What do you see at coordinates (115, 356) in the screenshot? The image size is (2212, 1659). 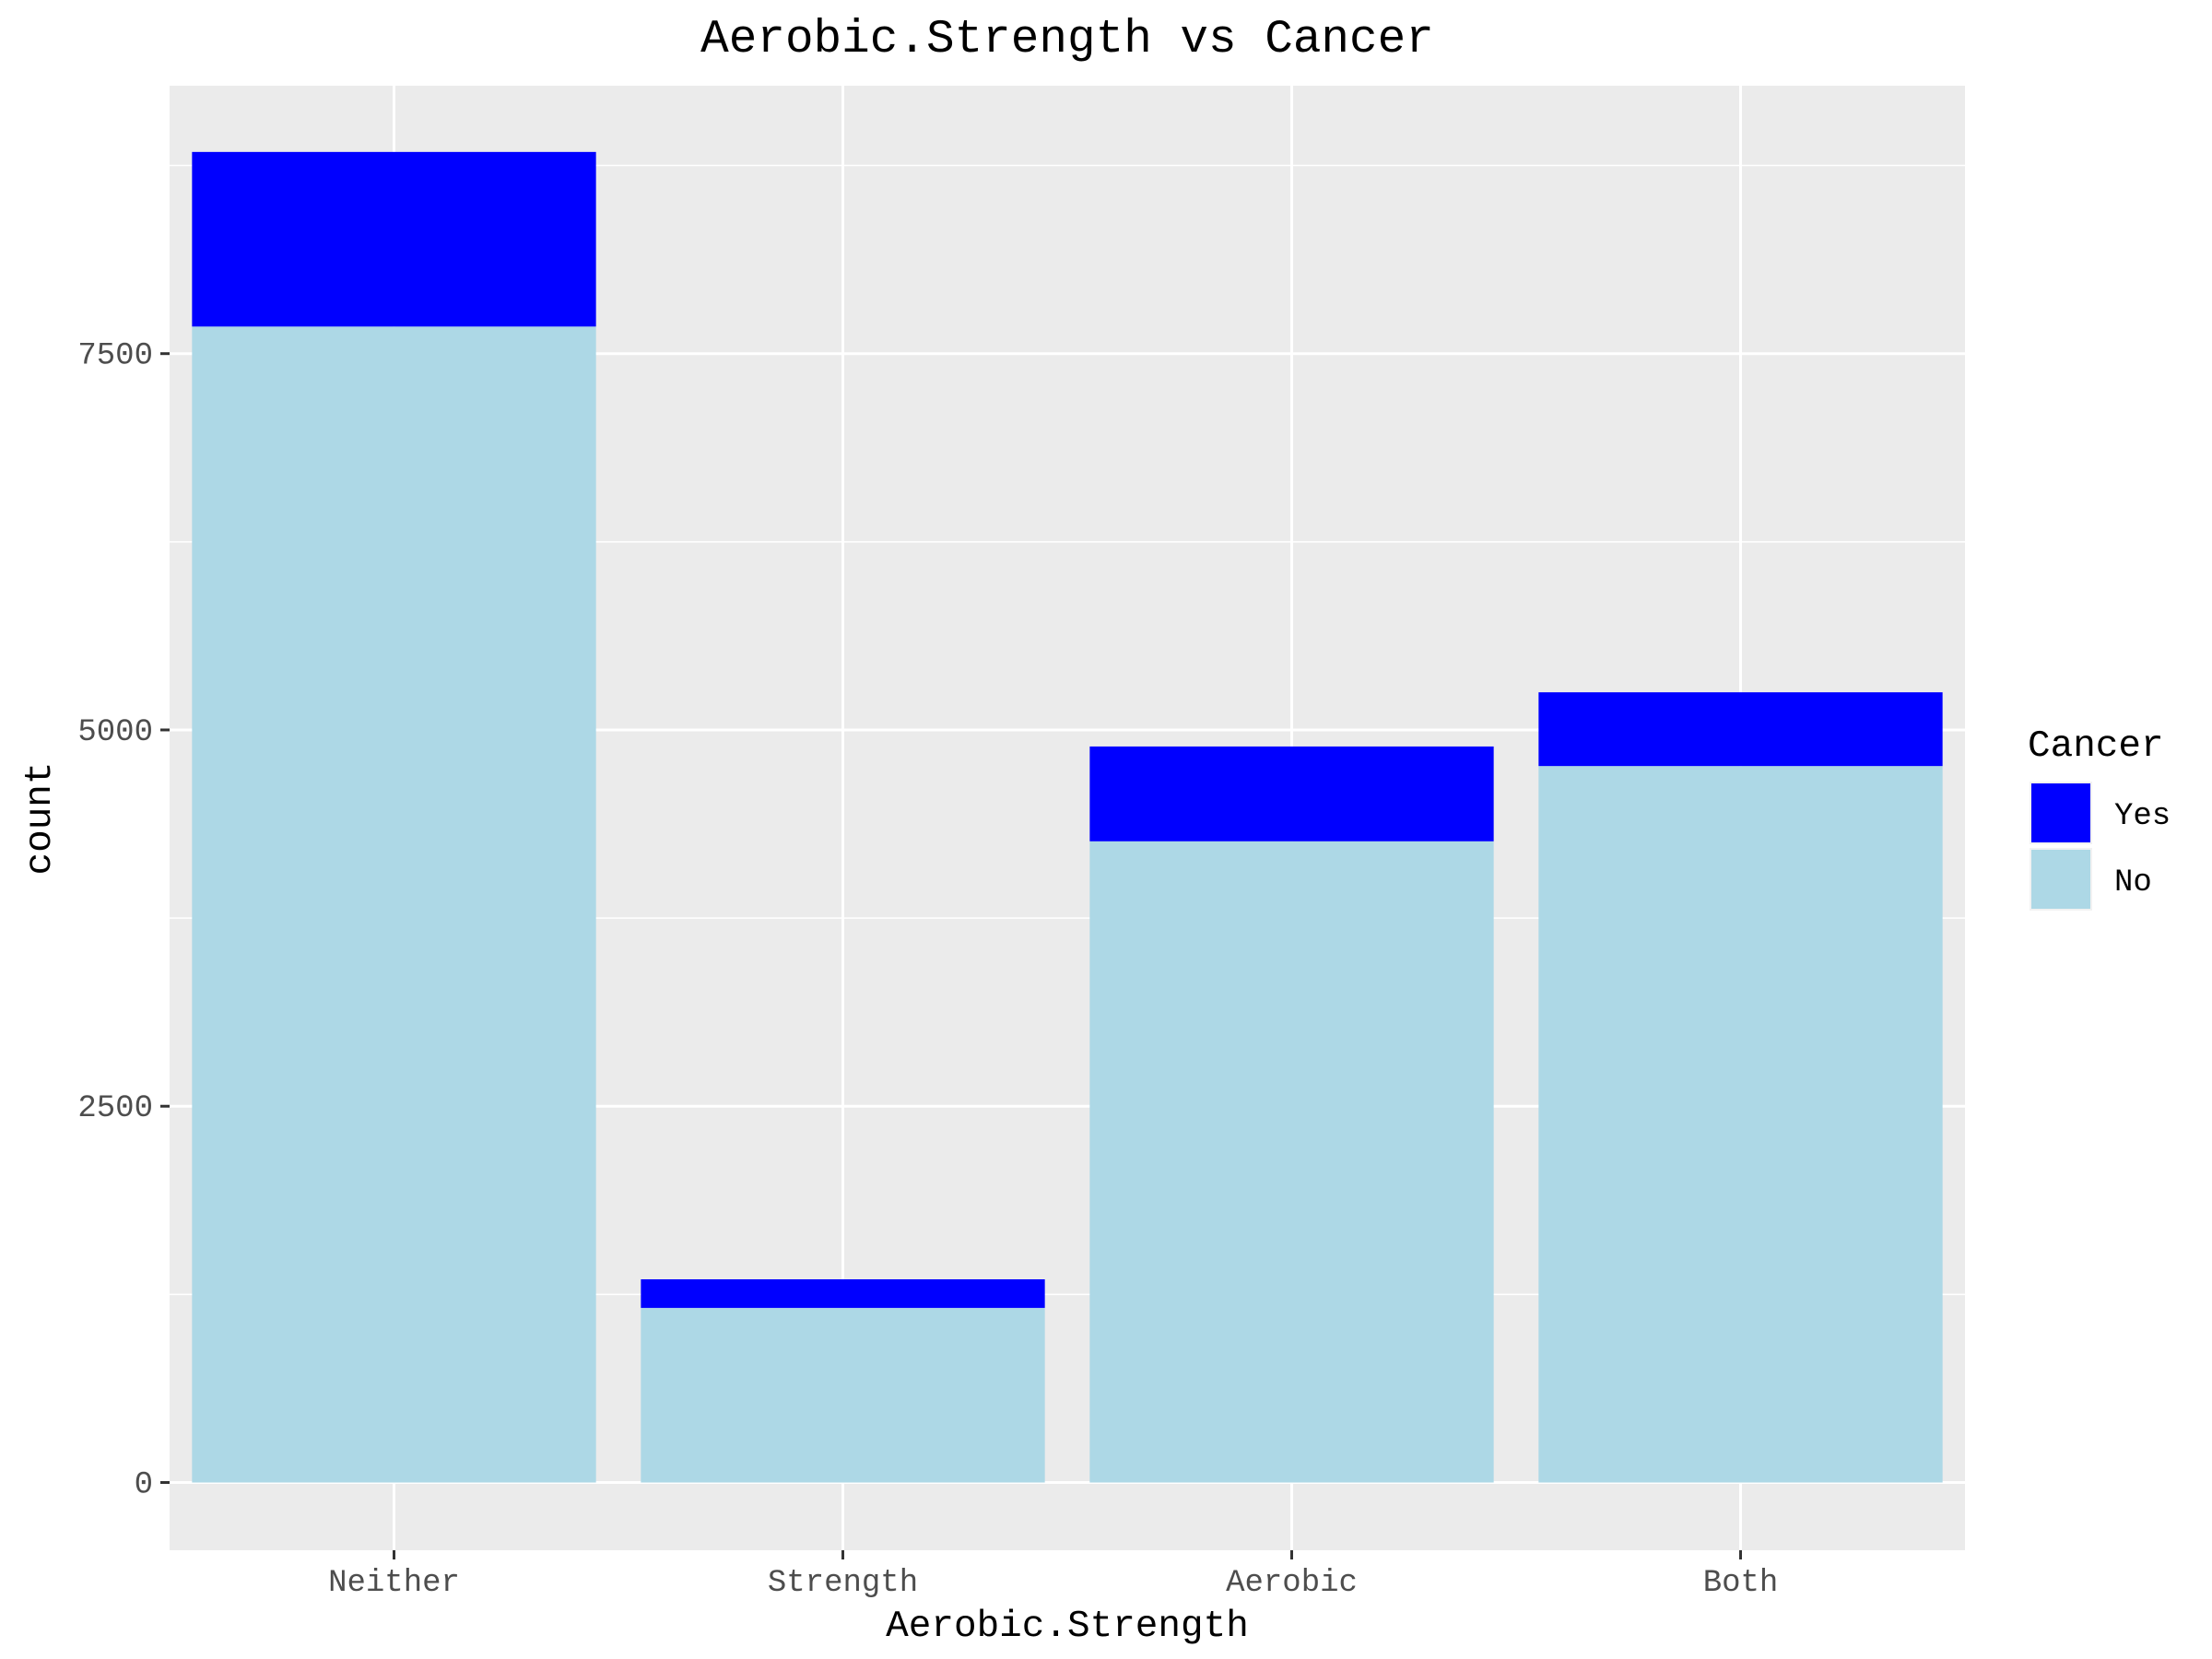 I see `y-tick-label: 7500` at bounding box center [115, 356].